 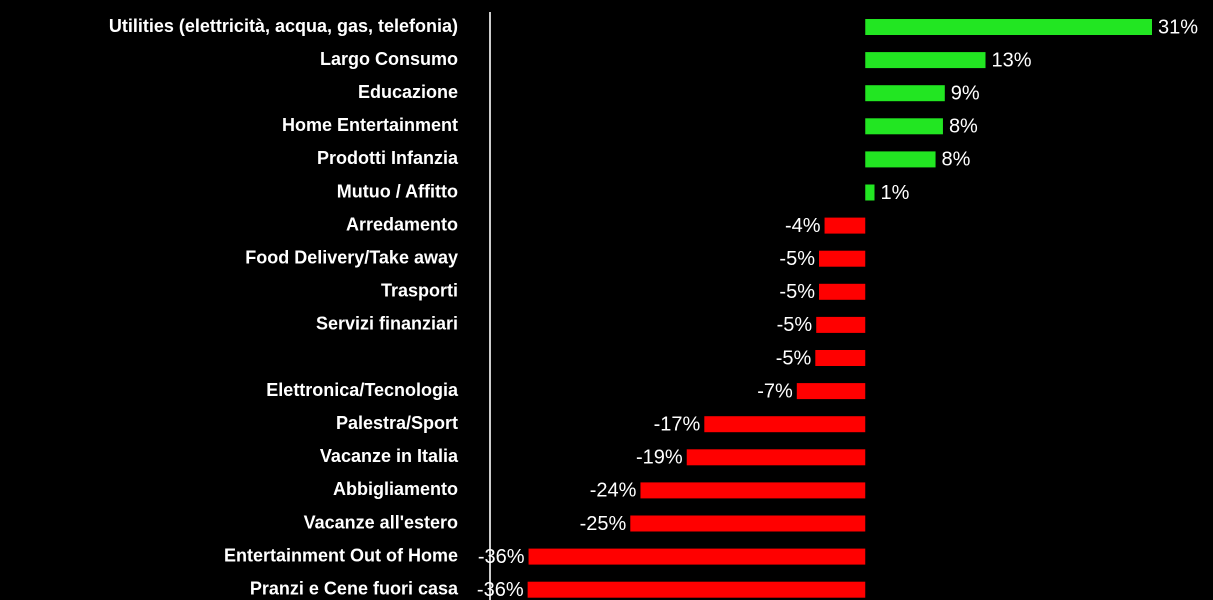 I want to click on category-label: Elettronica/Tecnologia, so click(x=362, y=390).